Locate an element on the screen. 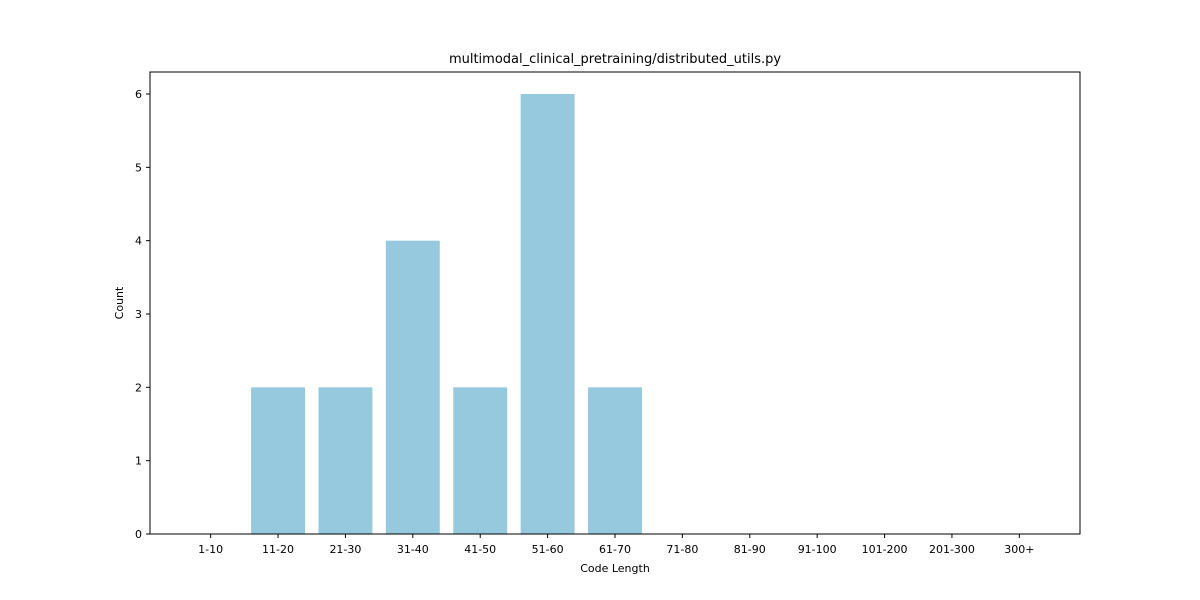 The width and height of the screenshot is (1200, 600). y-axis: 0 1 2 3 4 5 6 is located at coordinates (142, 314).